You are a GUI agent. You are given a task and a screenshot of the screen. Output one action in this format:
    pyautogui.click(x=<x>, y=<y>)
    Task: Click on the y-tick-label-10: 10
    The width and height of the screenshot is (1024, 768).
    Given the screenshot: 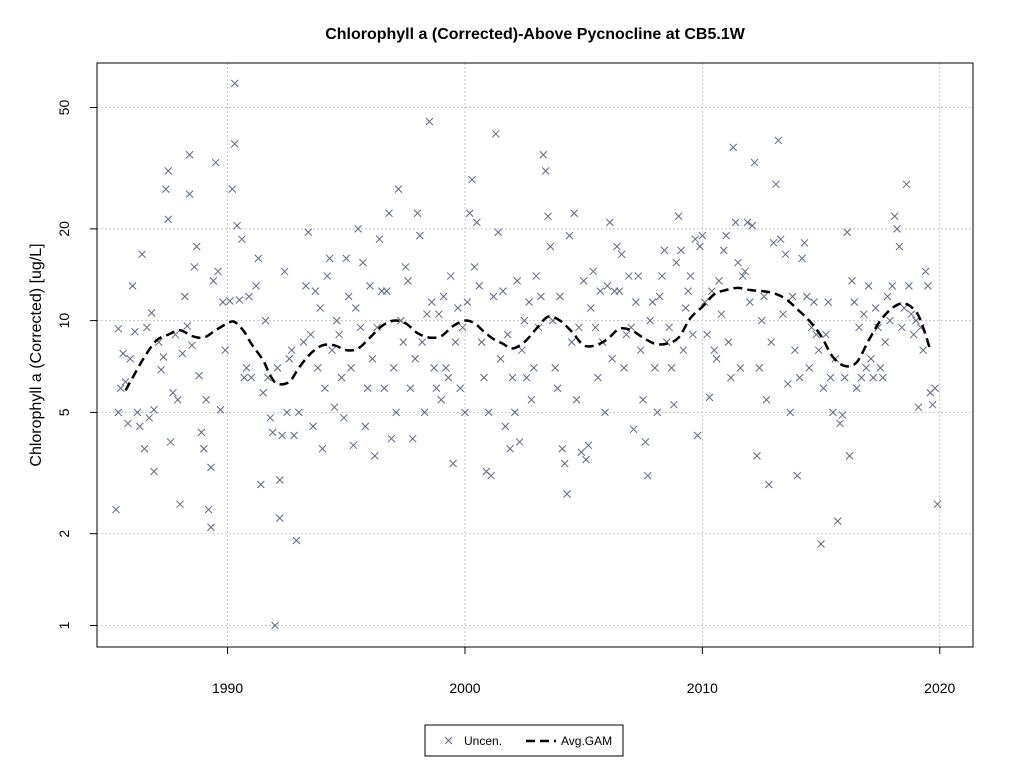 What is the action you would take?
    pyautogui.click(x=64, y=321)
    